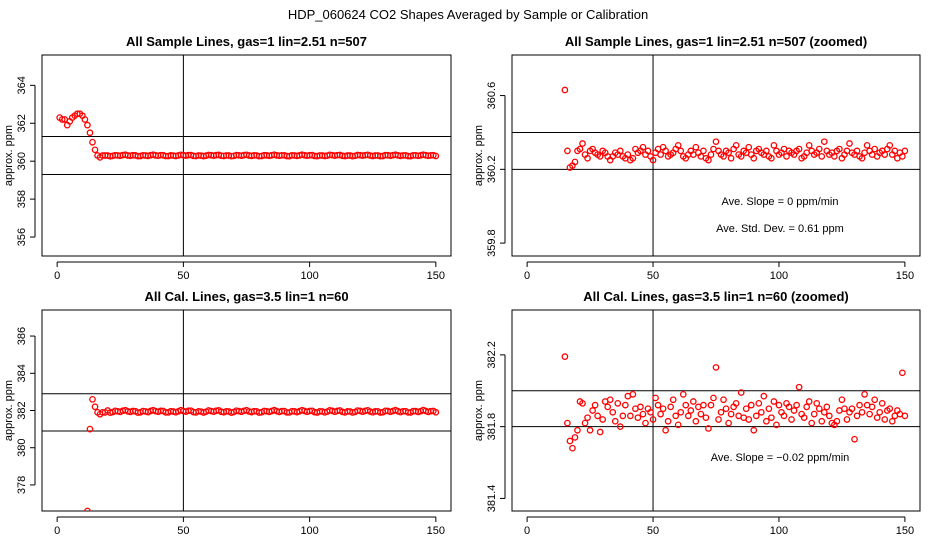 The width and height of the screenshot is (936, 540). What do you see at coordinates (22, 237) in the screenshot?
I see `y-tick-label: 356` at bounding box center [22, 237].